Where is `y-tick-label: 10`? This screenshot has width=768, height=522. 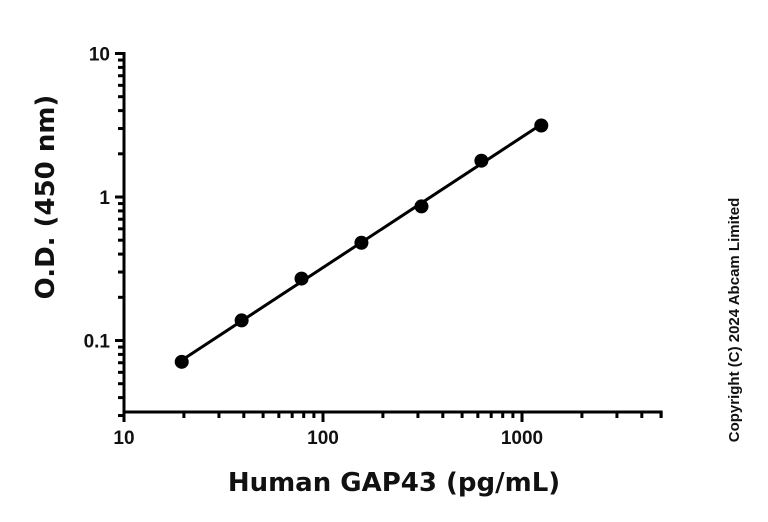 y-tick-label: 10 is located at coordinates (99, 55).